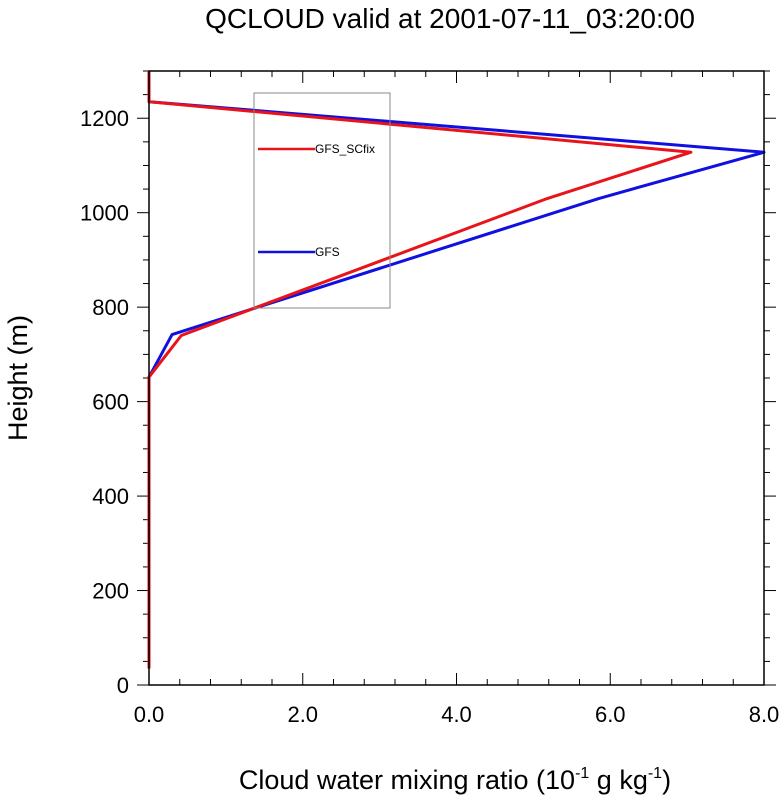  Describe the element at coordinates (345, 149) in the screenshot. I see `legend-label: GFS_SCfix` at that location.